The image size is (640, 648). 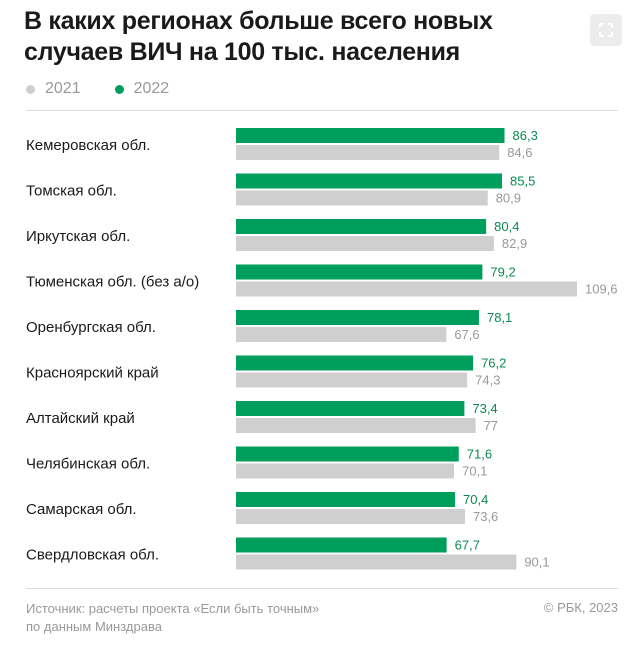 I want to click on value-label-2021: 109,6, so click(x=601, y=289).